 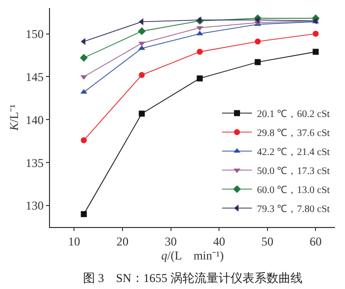 What do you see at coordinates (13, 118) in the screenshot?
I see `y-axis-title: K/L⁻¹` at bounding box center [13, 118].